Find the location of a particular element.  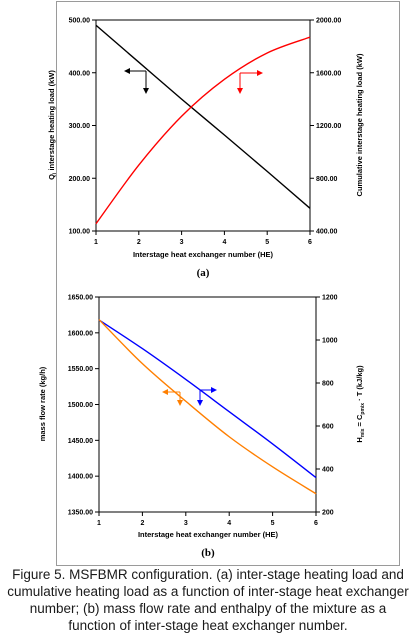

panel-a-right-tick-label: 1600.00 is located at coordinates (328, 73).